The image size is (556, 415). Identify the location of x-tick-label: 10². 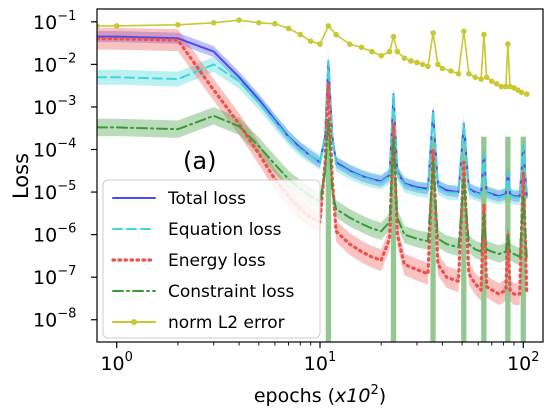
(523, 362).